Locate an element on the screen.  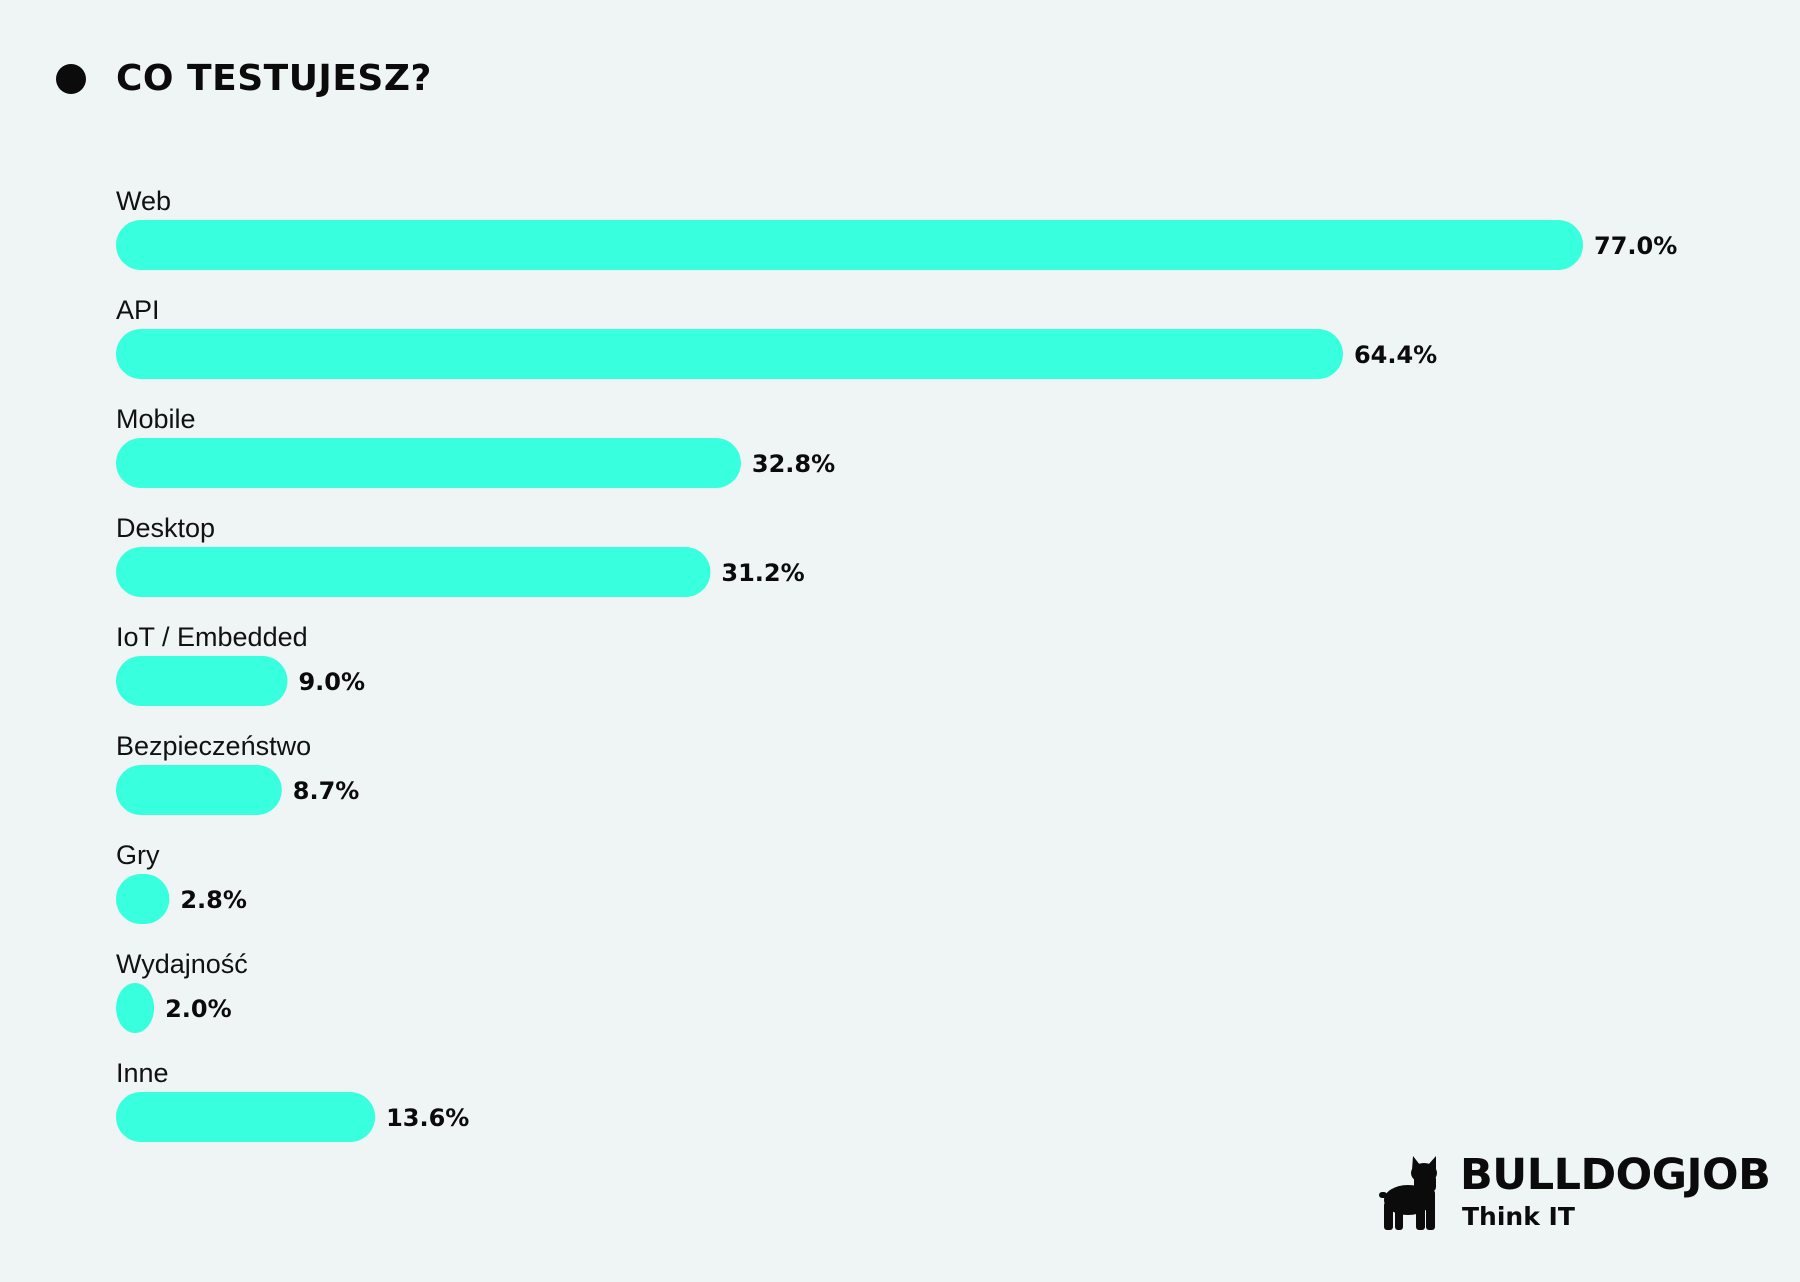
value-label: 13.6% is located at coordinates (427, 1118).